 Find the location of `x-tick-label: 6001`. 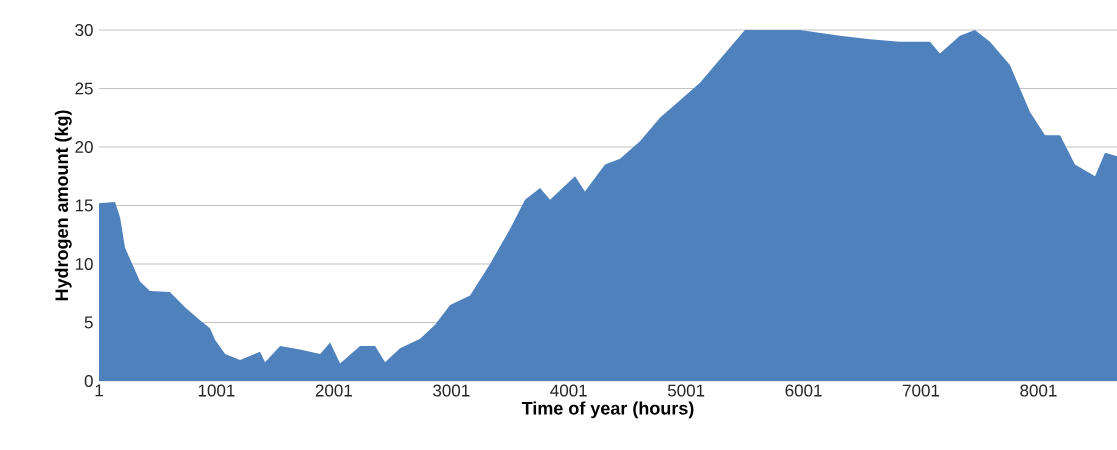

x-tick-label: 6001 is located at coordinates (803, 390).